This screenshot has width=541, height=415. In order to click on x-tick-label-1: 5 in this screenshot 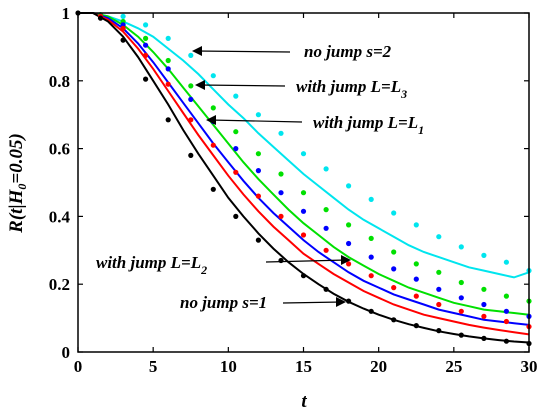, I will do `click(153, 366)`.